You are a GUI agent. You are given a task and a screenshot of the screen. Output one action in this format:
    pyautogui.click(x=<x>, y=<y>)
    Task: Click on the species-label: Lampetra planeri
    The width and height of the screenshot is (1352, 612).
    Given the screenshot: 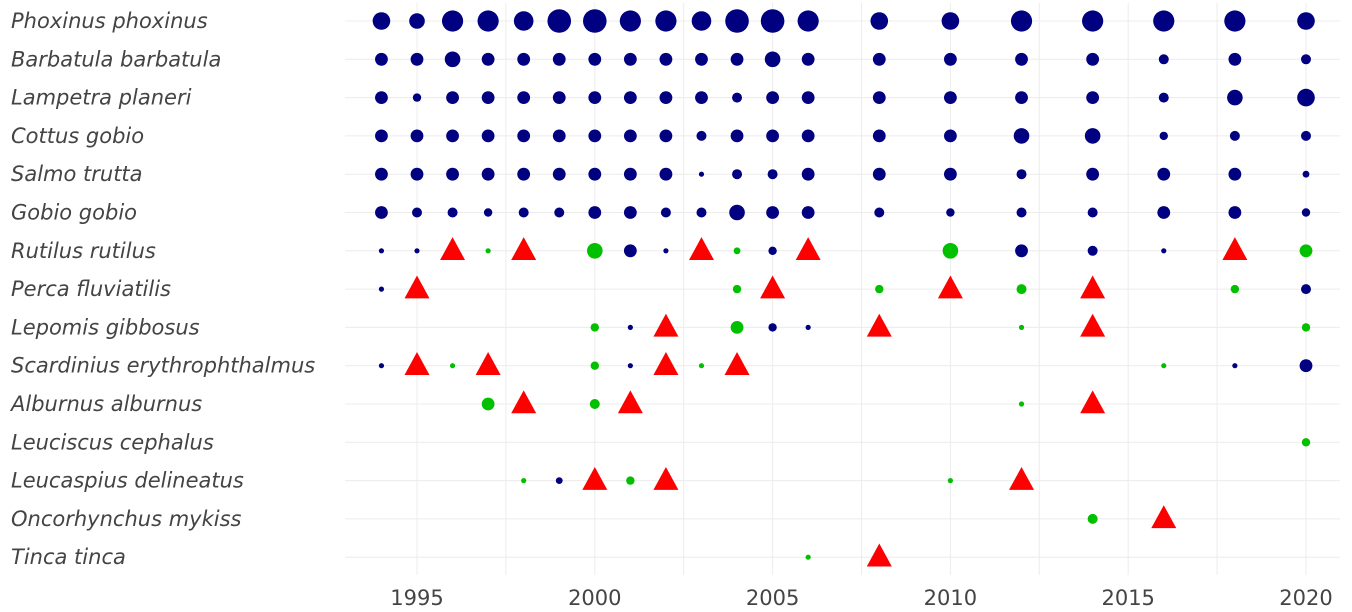 What is the action you would take?
    pyautogui.click(x=101, y=98)
    